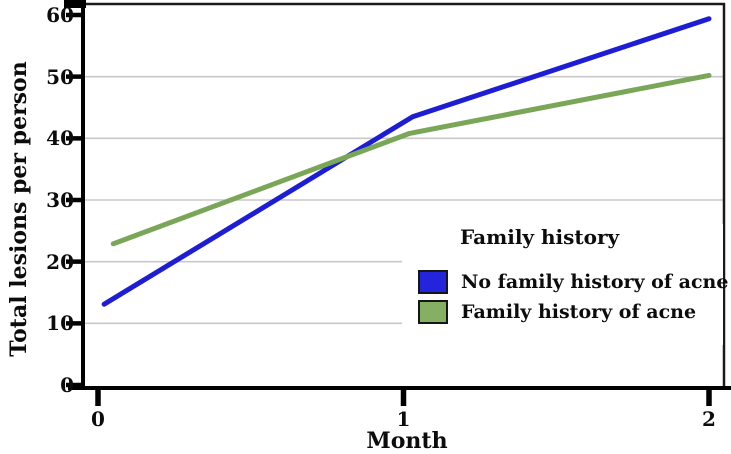 The height and width of the screenshot is (454, 731). Describe the element at coordinates (407, 441) in the screenshot. I see `x-axis-title: Month` at that location.